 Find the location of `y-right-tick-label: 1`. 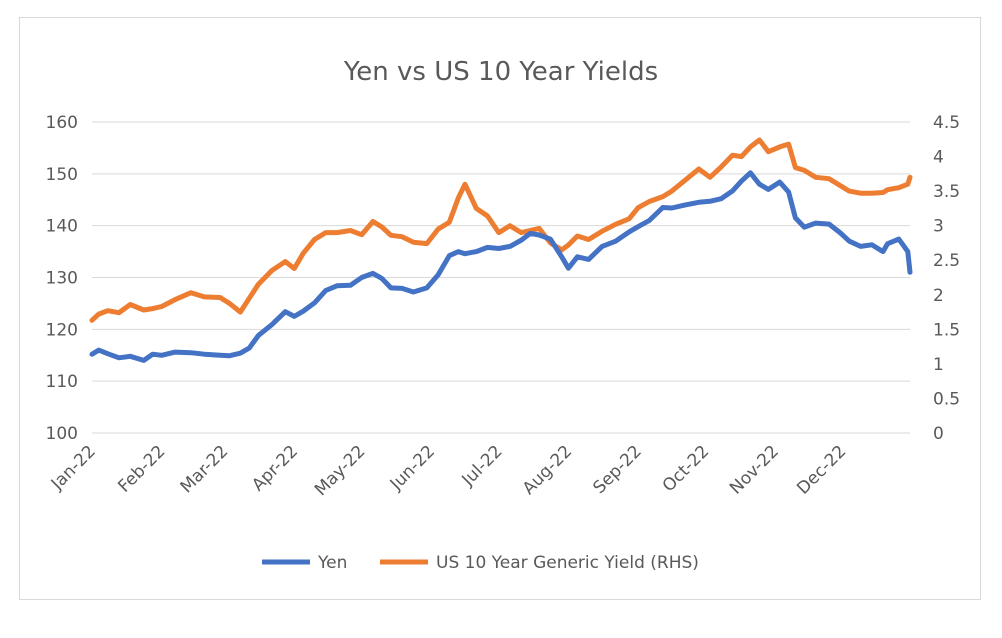

y-right-tick-label: 1 is located at coordinates (938, 365).